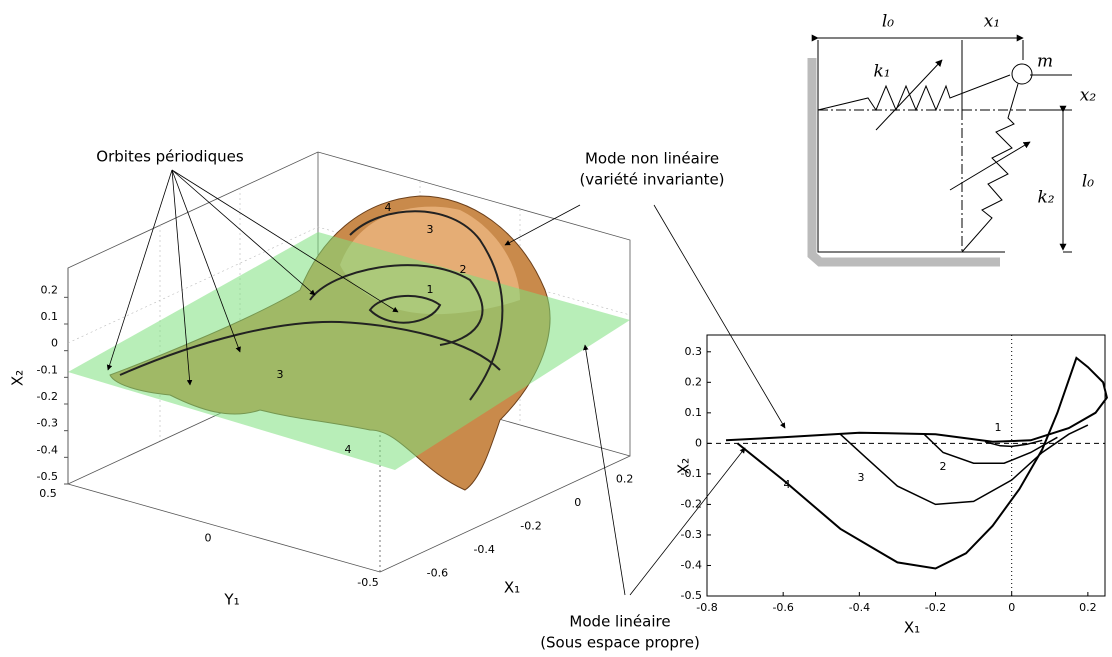  What do you see at coordinates (47, 449) in the screenshot?
I see `z-tick-label: -0.4` at bounding box center [47, 449].